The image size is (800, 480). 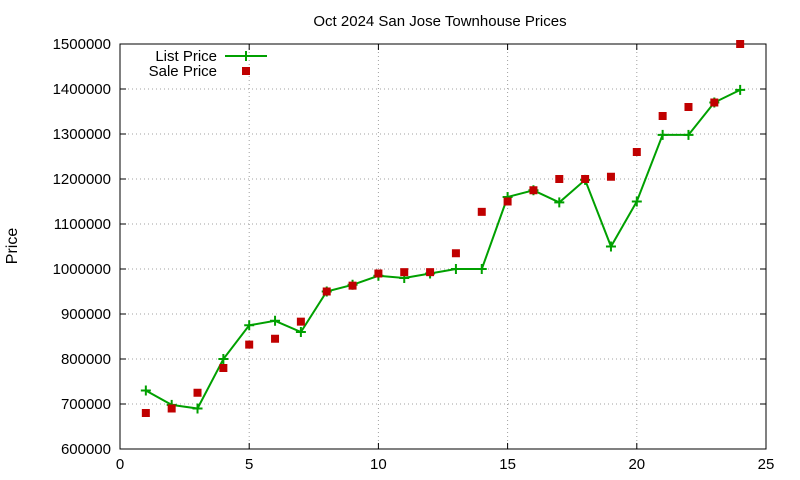 What do you see at coordinates (86, 359) in the screenshot?
I see `y-tick-label: 800000` at bounding box center [86, 359].